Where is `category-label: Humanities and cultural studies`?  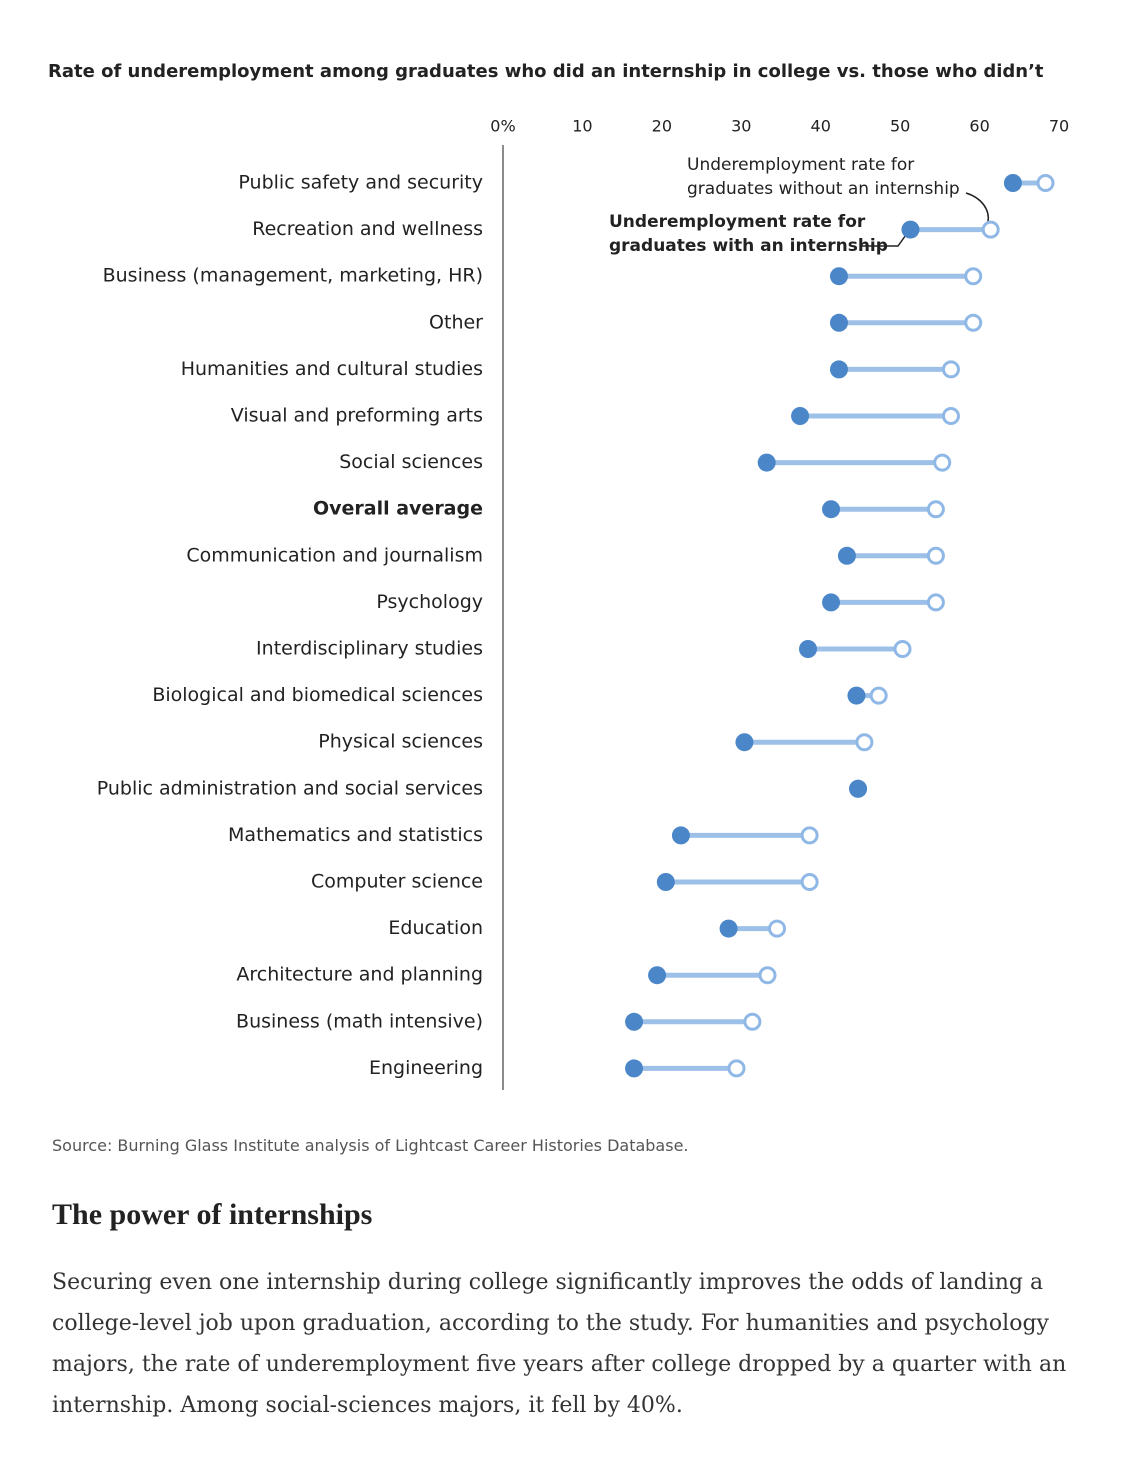
category-label: Humanities and cultural studies is located at coordinates (332, 369).